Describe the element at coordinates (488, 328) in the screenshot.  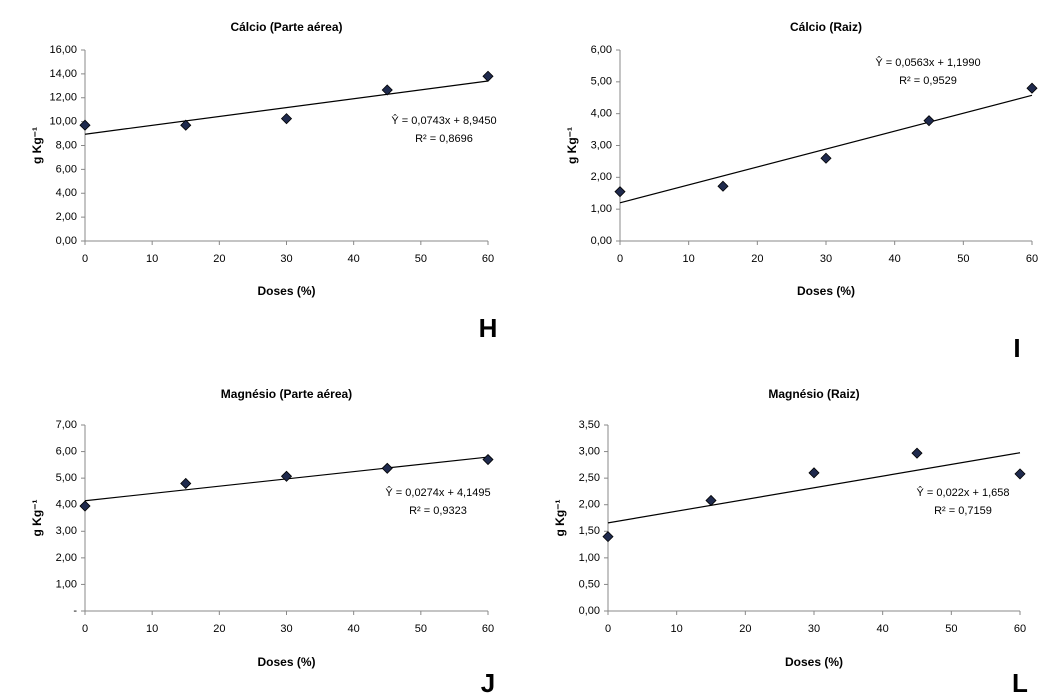
I see `panel-label: H` at that location.